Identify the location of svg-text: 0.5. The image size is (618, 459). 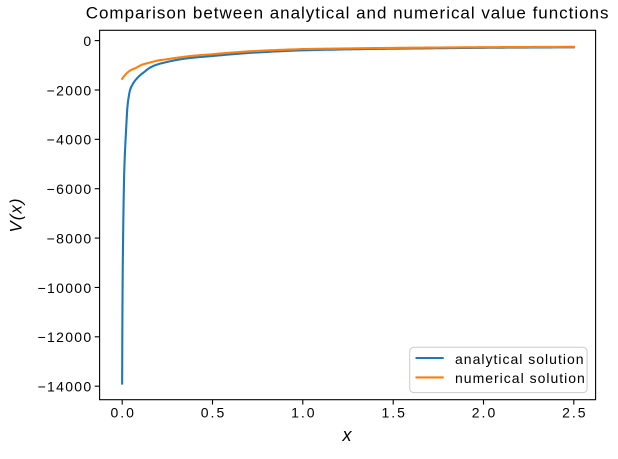
(213, 413).